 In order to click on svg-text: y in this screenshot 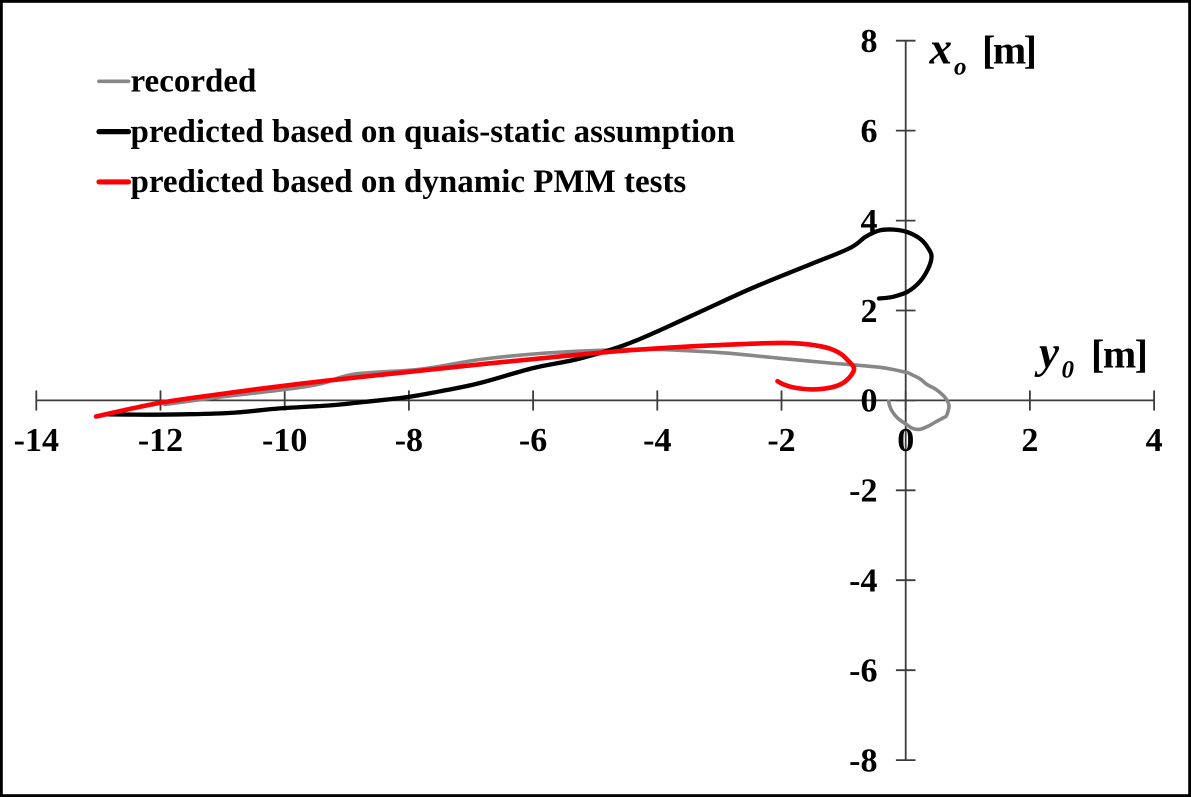, I will do `click(1047, 353)`.